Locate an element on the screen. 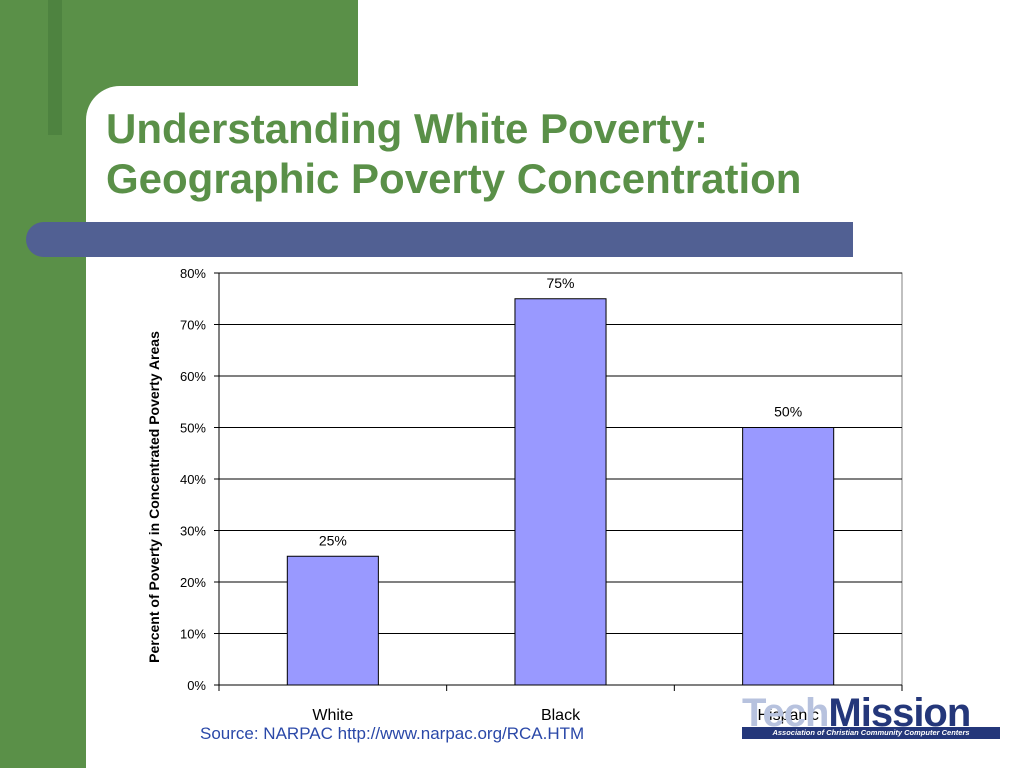  x-category-label: White is located at coordinates (332, 715).